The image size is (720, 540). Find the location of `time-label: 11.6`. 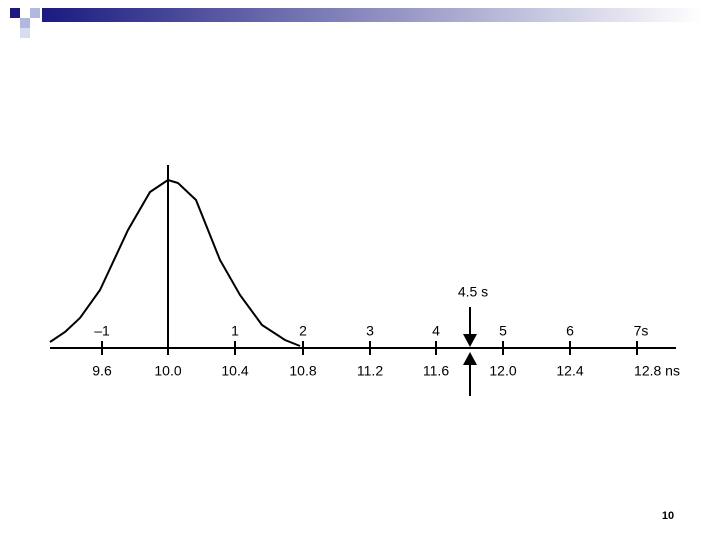

time-label: 11.6 is located at coordinates (436, 371).